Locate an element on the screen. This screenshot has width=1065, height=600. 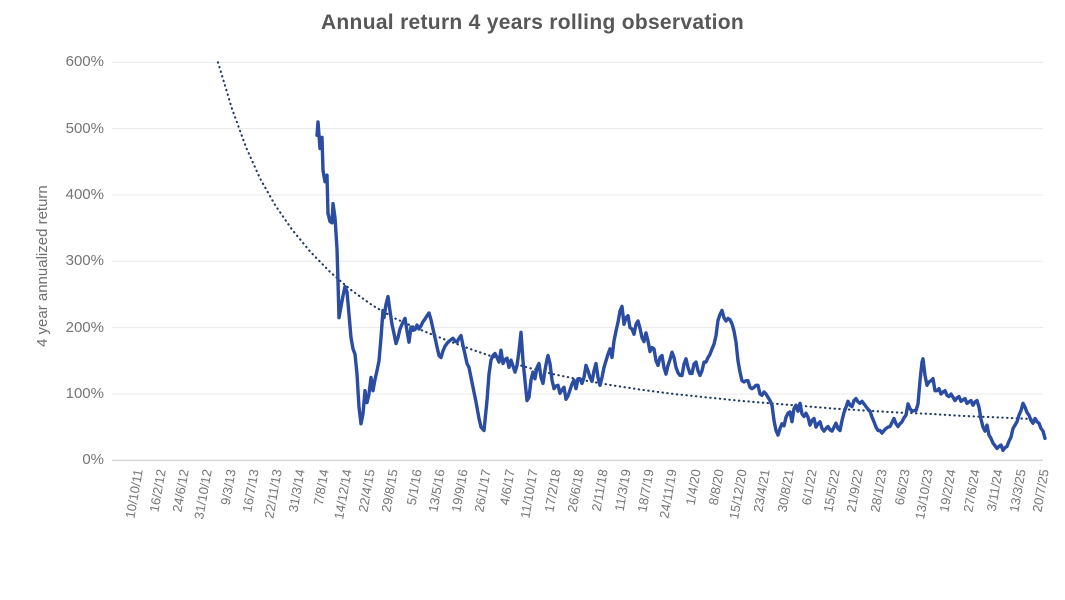
y-tick-label-100: 100% is located at coordinates (84, 393).